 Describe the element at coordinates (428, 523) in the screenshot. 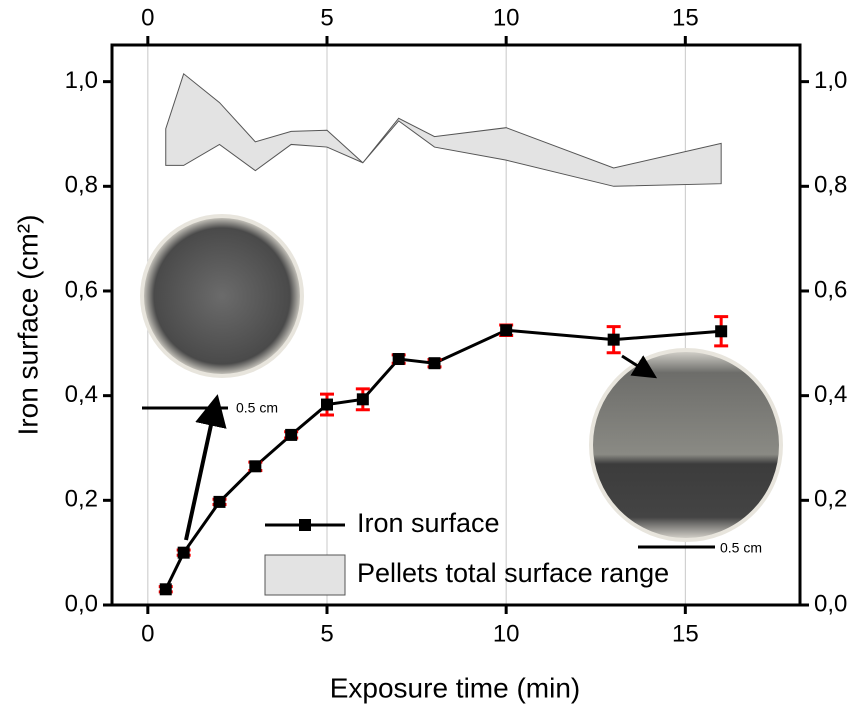

I see `legend-label: Iron surface` at that location.